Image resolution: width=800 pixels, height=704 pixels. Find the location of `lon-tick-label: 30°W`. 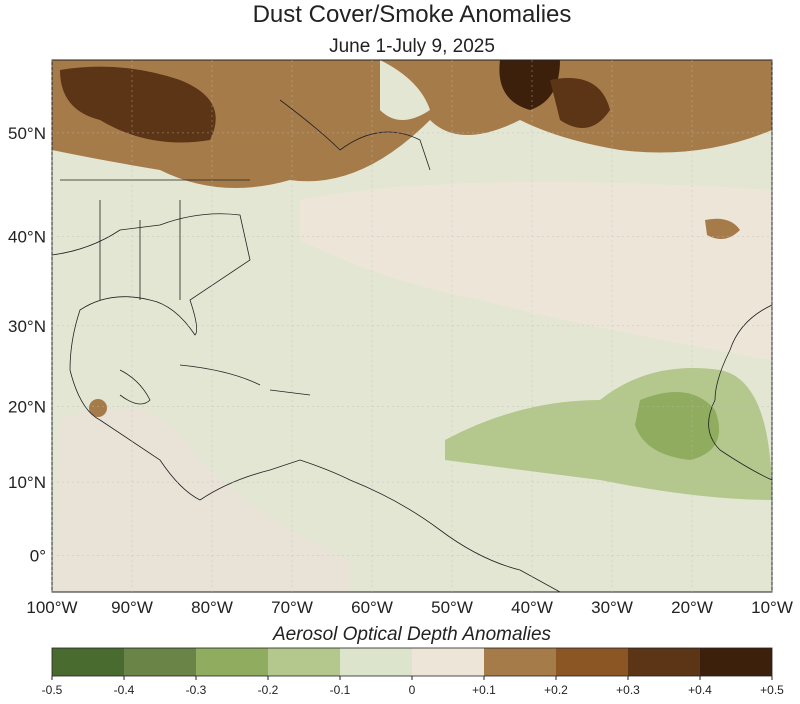

lon-tick-label: 30°W is located at coordinates (612, 607).